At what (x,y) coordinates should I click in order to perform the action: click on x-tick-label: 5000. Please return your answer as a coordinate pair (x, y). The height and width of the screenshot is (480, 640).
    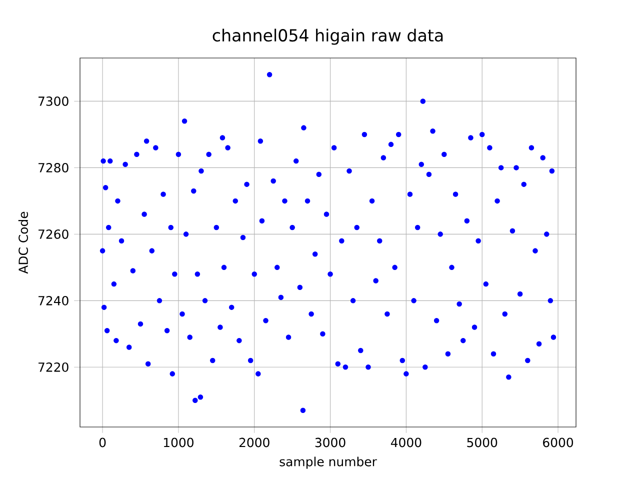
    Looking at the image, I should click on (482, 443).